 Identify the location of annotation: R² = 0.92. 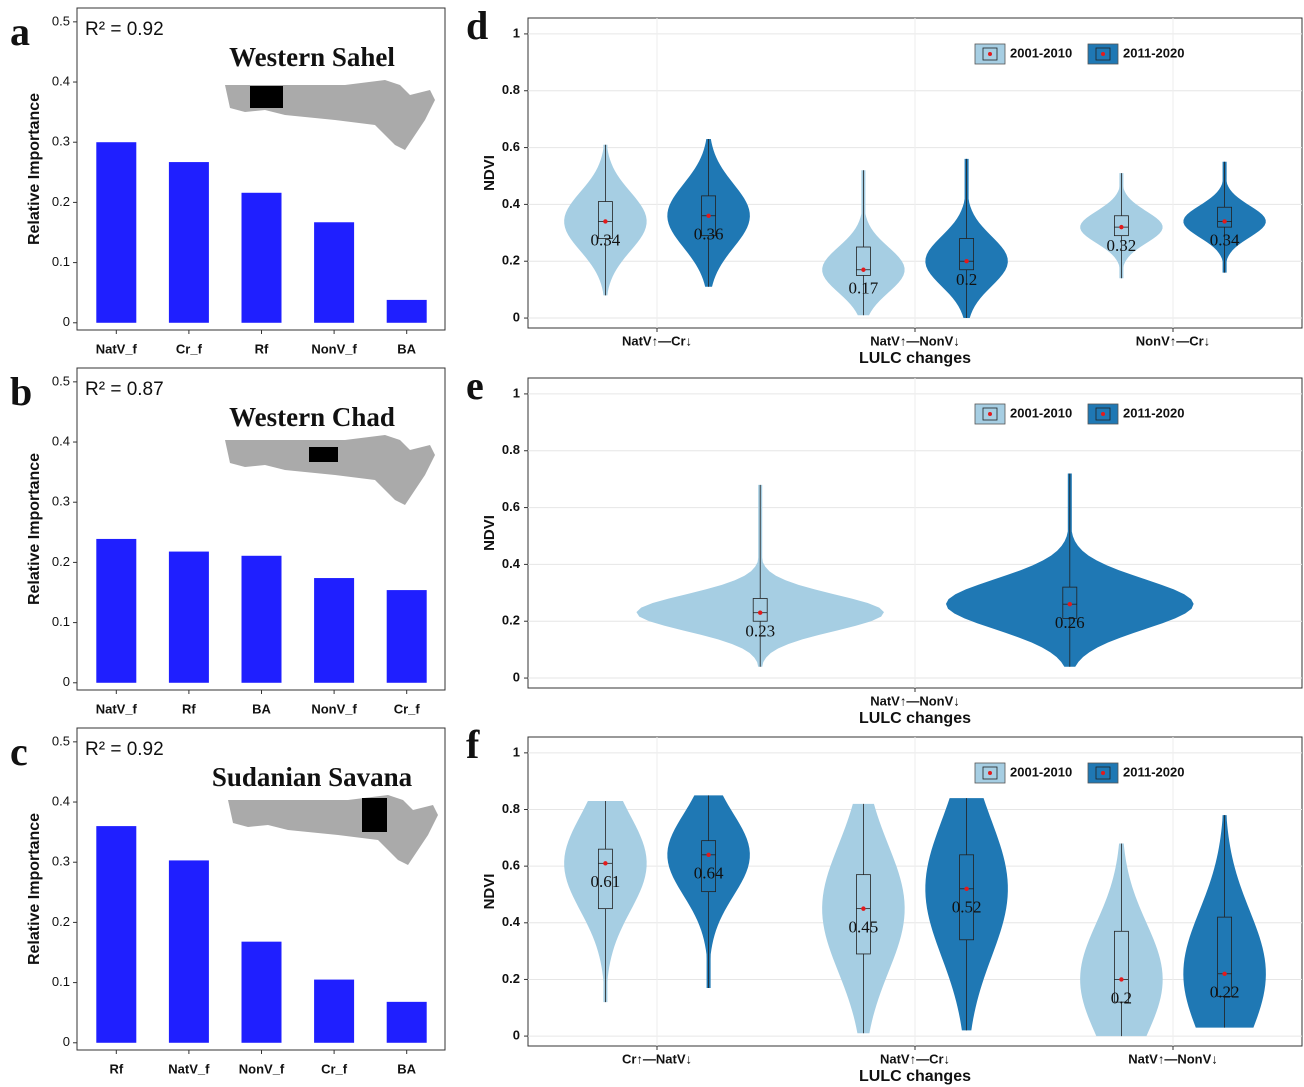
(124, 29).